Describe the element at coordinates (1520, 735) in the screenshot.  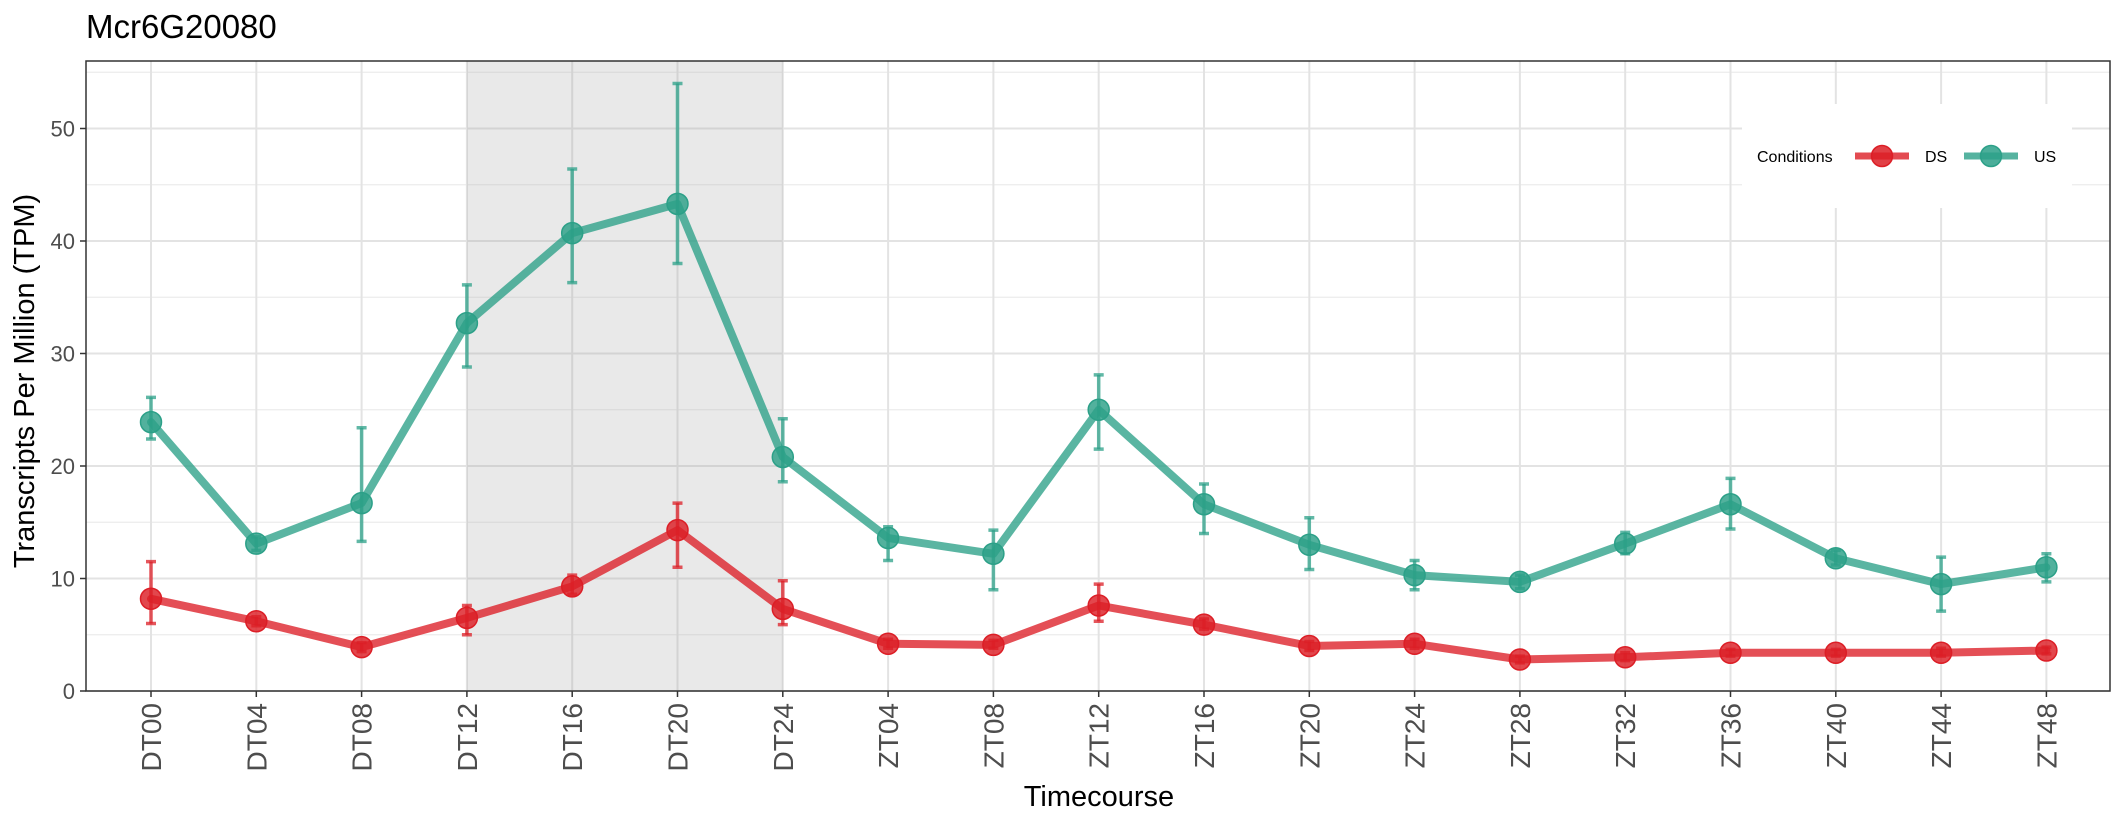
I see `x-tick-label: ZT28` at that location.